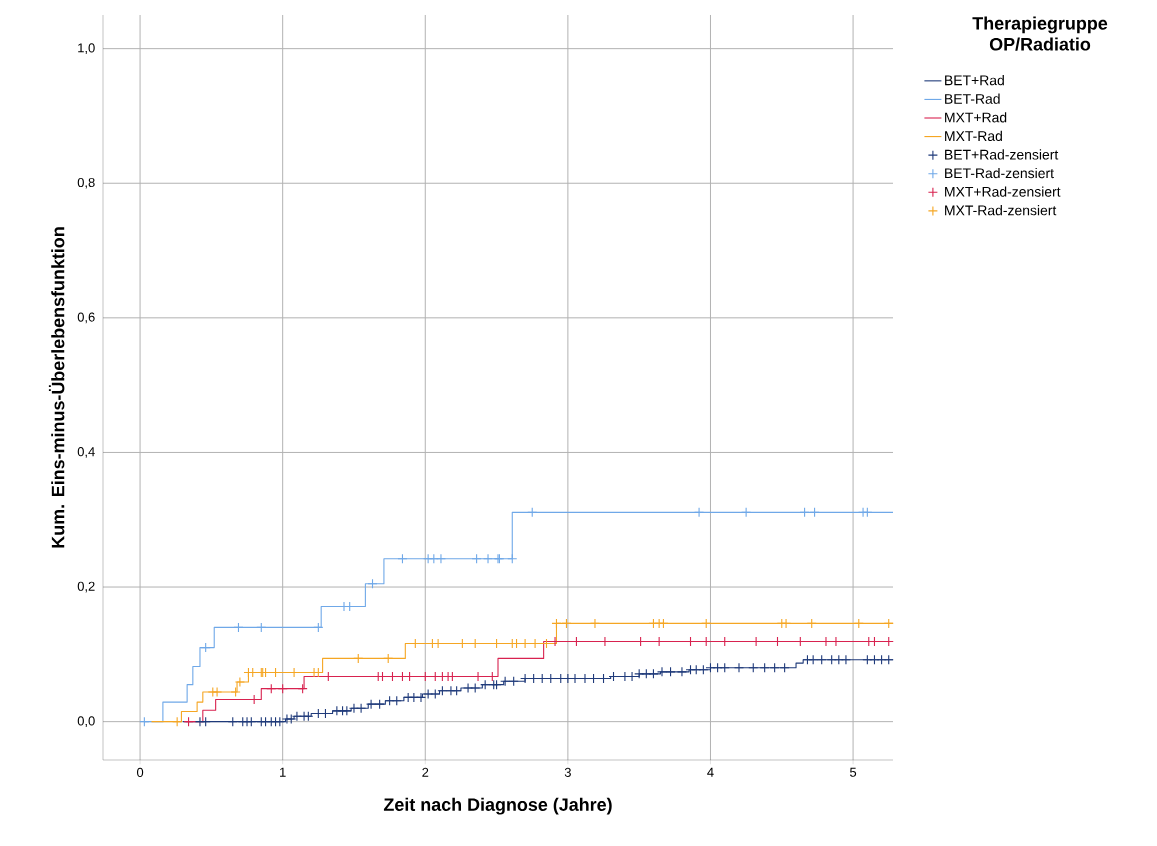  What do you see at coordinates (567, 772) in the screenshot?
I see `x-tick-label: 3` at bounding box center [567, 772].